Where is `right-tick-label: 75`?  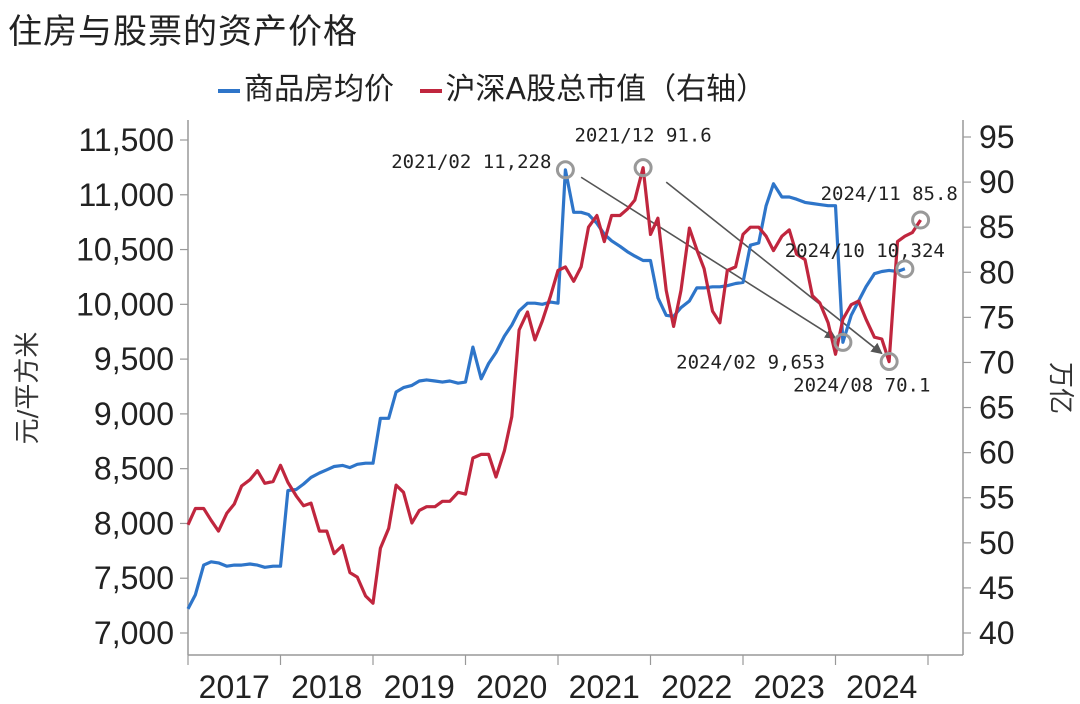
right-tick-label: 75 is located at coordinates (997, 317).